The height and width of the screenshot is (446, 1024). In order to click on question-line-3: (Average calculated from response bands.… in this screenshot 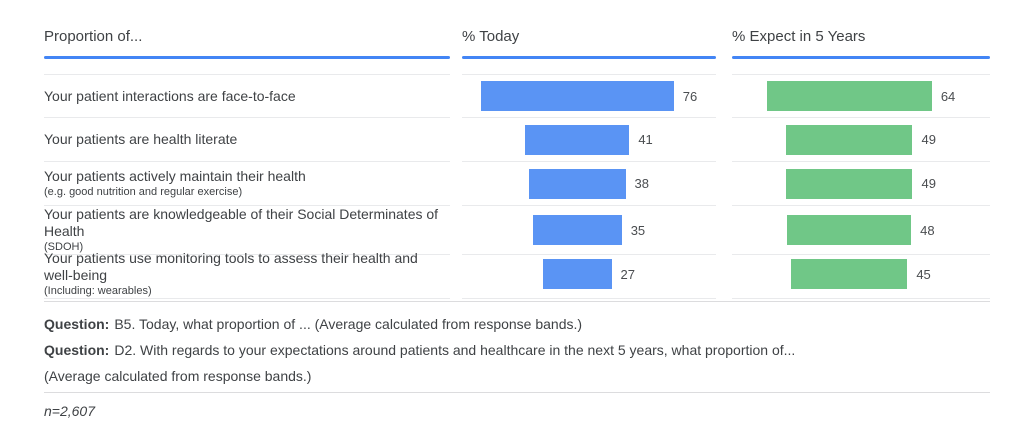, I will do `click(517, 376)`.